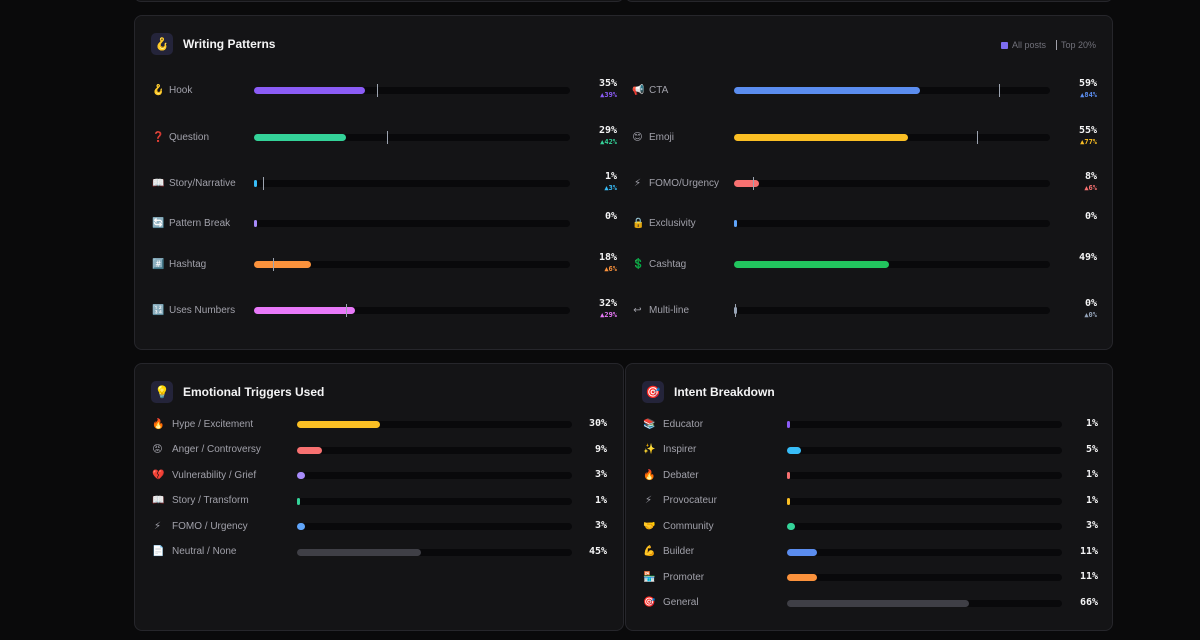  I want to click on pattern-row: 😊 Emoji 55% ▲77%, so click(864, 142).